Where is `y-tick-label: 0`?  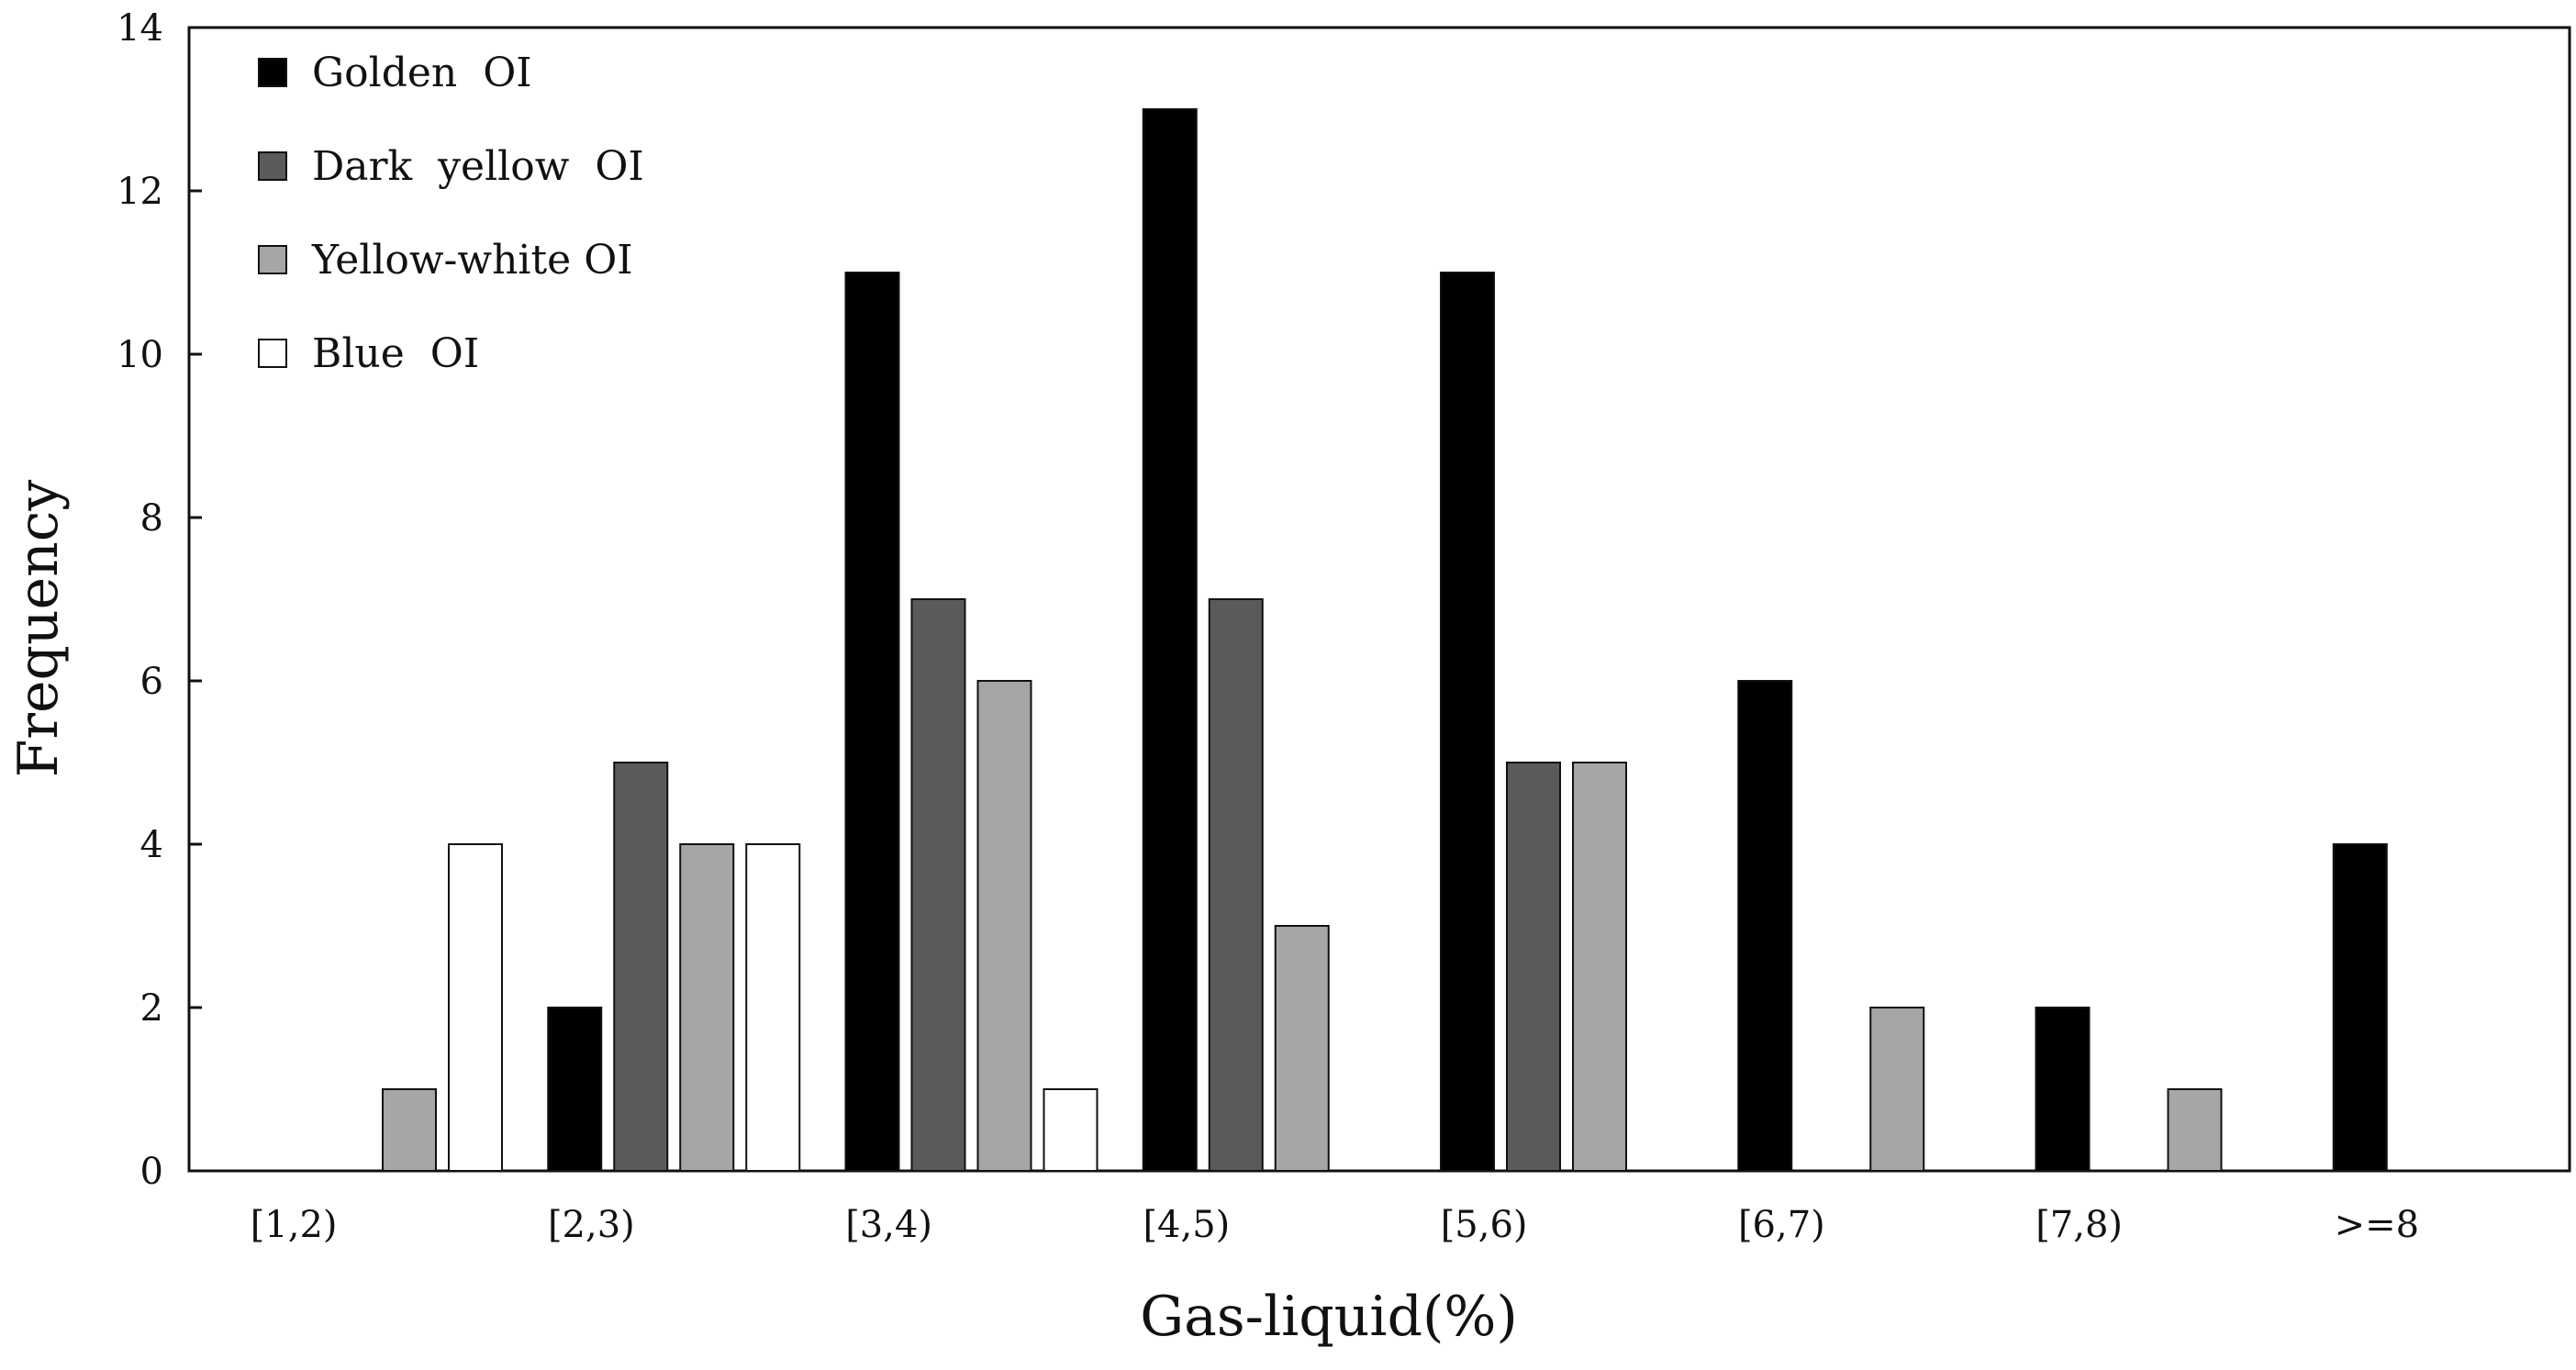
y-tick-label: 0 is located at coordinates (151, 1172).